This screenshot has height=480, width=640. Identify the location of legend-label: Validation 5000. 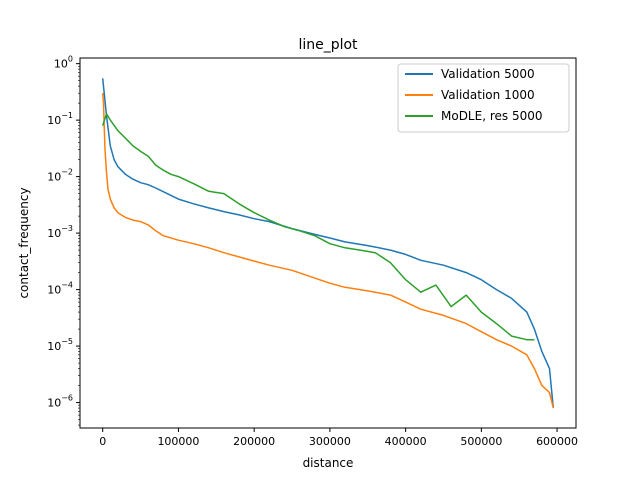
(488, 74).